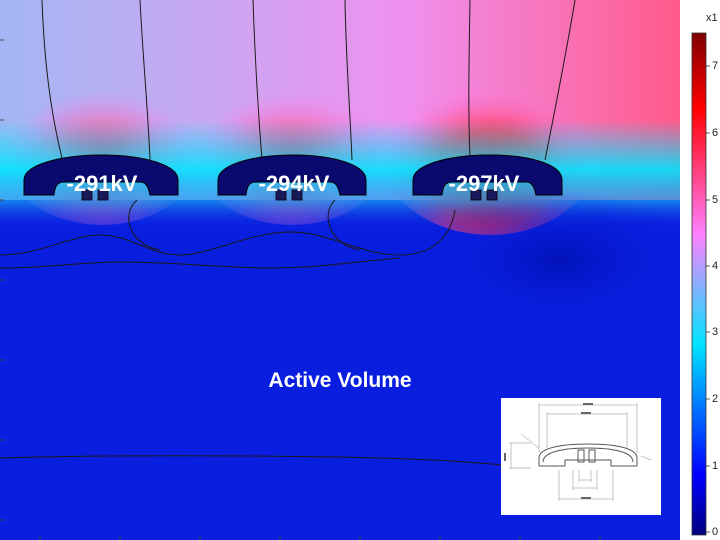  What do you see at coordinates (715, 332) in the screenshot?
I see `colorbar-tick: 3` at bounding box center [715, 332].